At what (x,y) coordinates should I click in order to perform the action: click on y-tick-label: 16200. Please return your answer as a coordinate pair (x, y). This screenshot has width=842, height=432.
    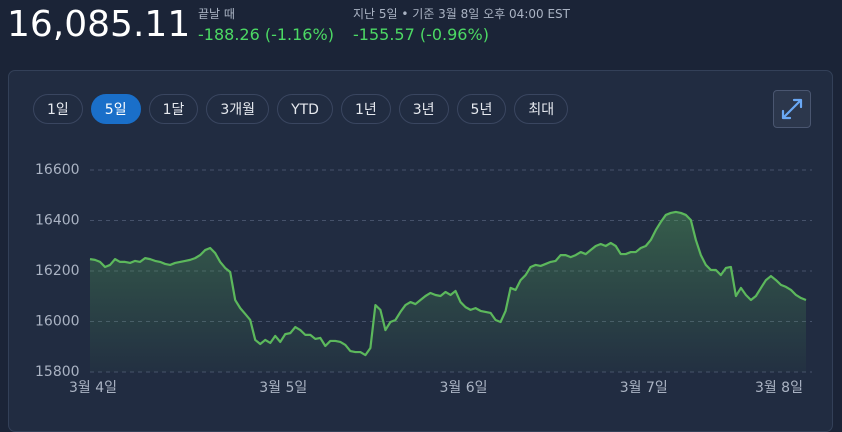
    Looking at the image, I should click on (57, 271).